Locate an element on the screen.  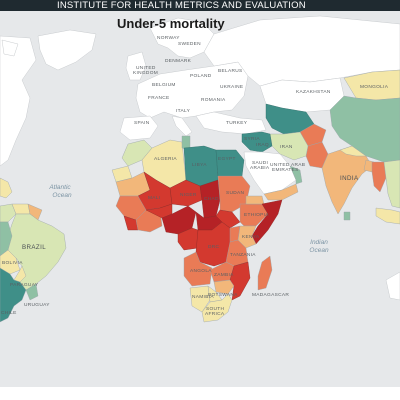
label-uae-1: UNITED ARAB is located at coordinates (287, 165).